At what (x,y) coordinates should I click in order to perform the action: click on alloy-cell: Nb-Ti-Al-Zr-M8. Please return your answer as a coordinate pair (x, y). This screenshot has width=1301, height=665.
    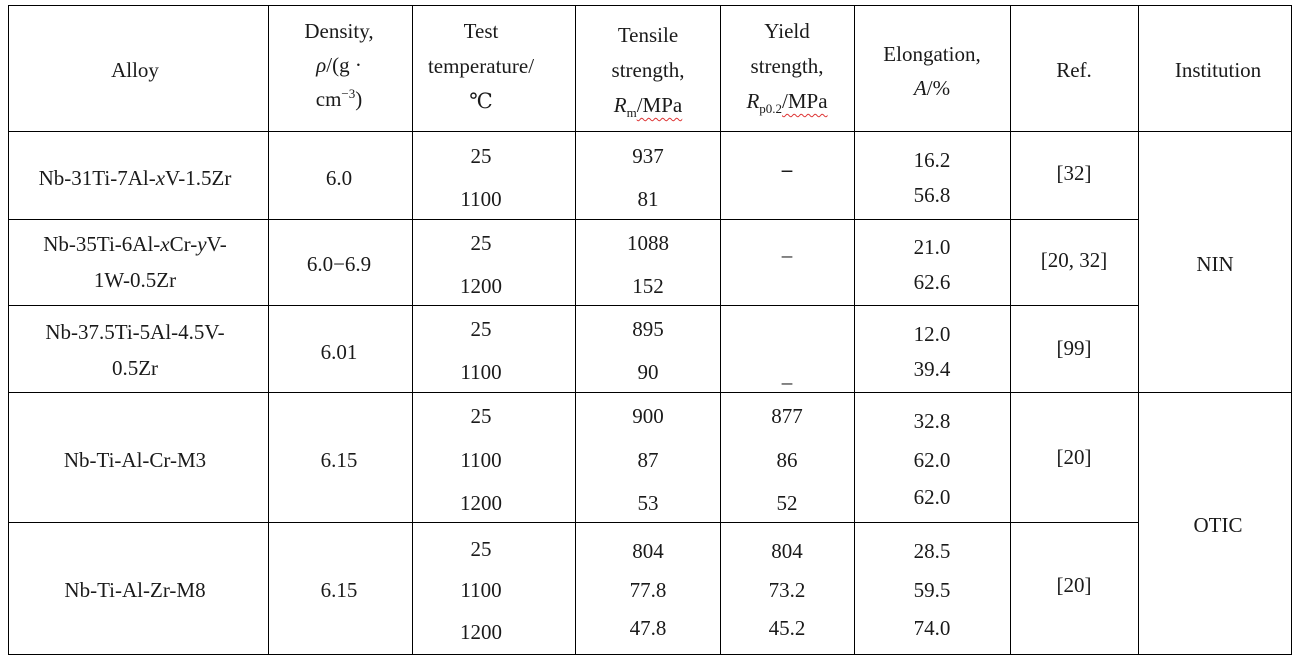
    Looking at the image, I should click on (135, 590).